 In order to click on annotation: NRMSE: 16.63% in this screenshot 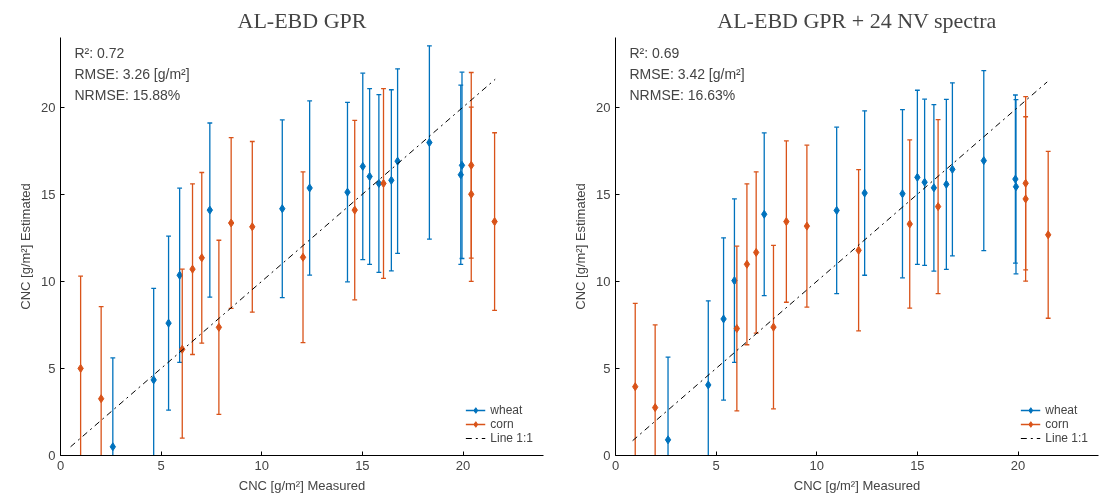, I will do `click(682, 94)`.